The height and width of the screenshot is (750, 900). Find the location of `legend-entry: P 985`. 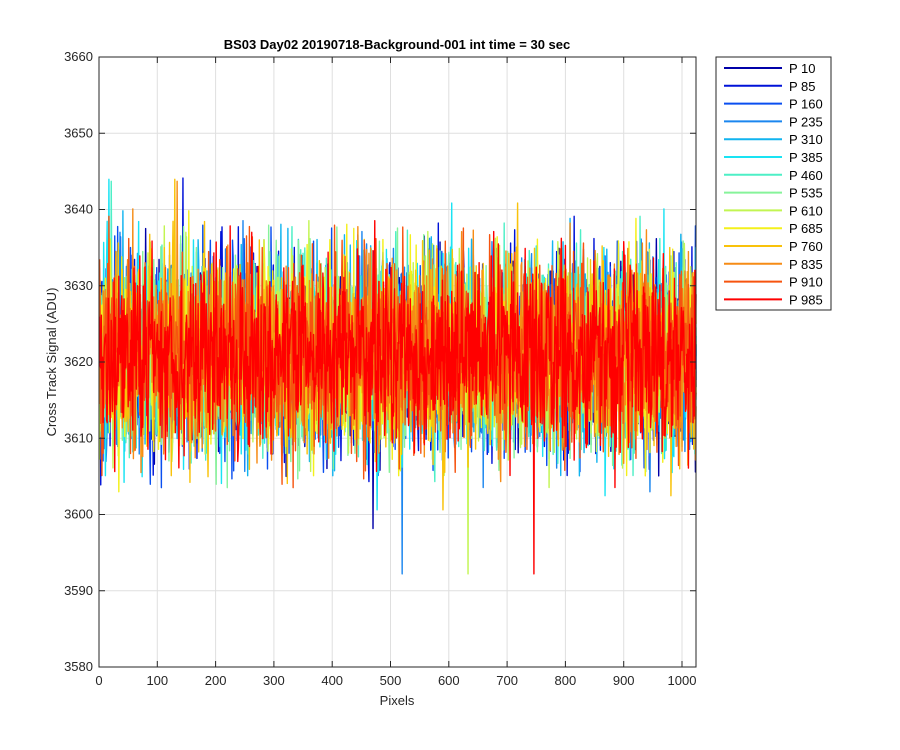

legend-entry: P 985 is located at coordinates (806, 299).